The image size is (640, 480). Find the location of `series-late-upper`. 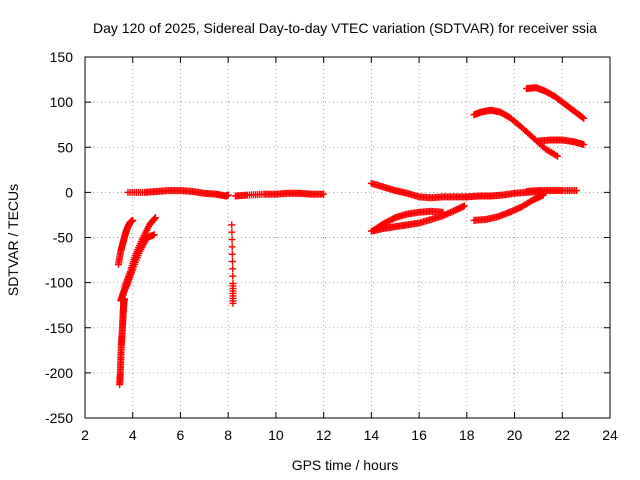

series-late-upper is located at coordinates (555, 103).